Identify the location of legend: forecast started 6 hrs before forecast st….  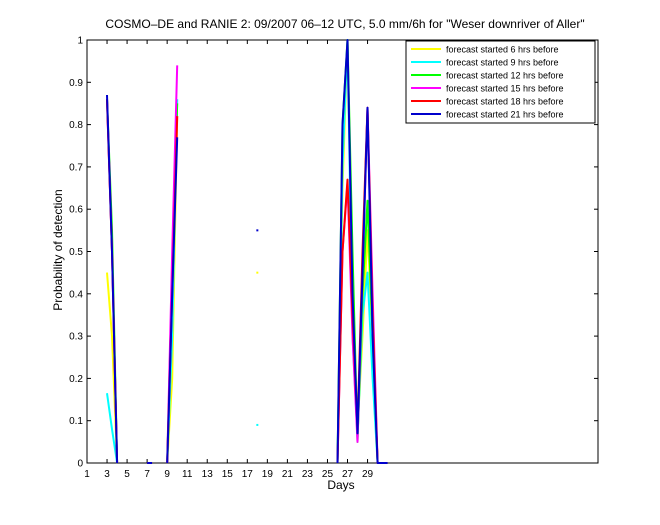
(500, 82).